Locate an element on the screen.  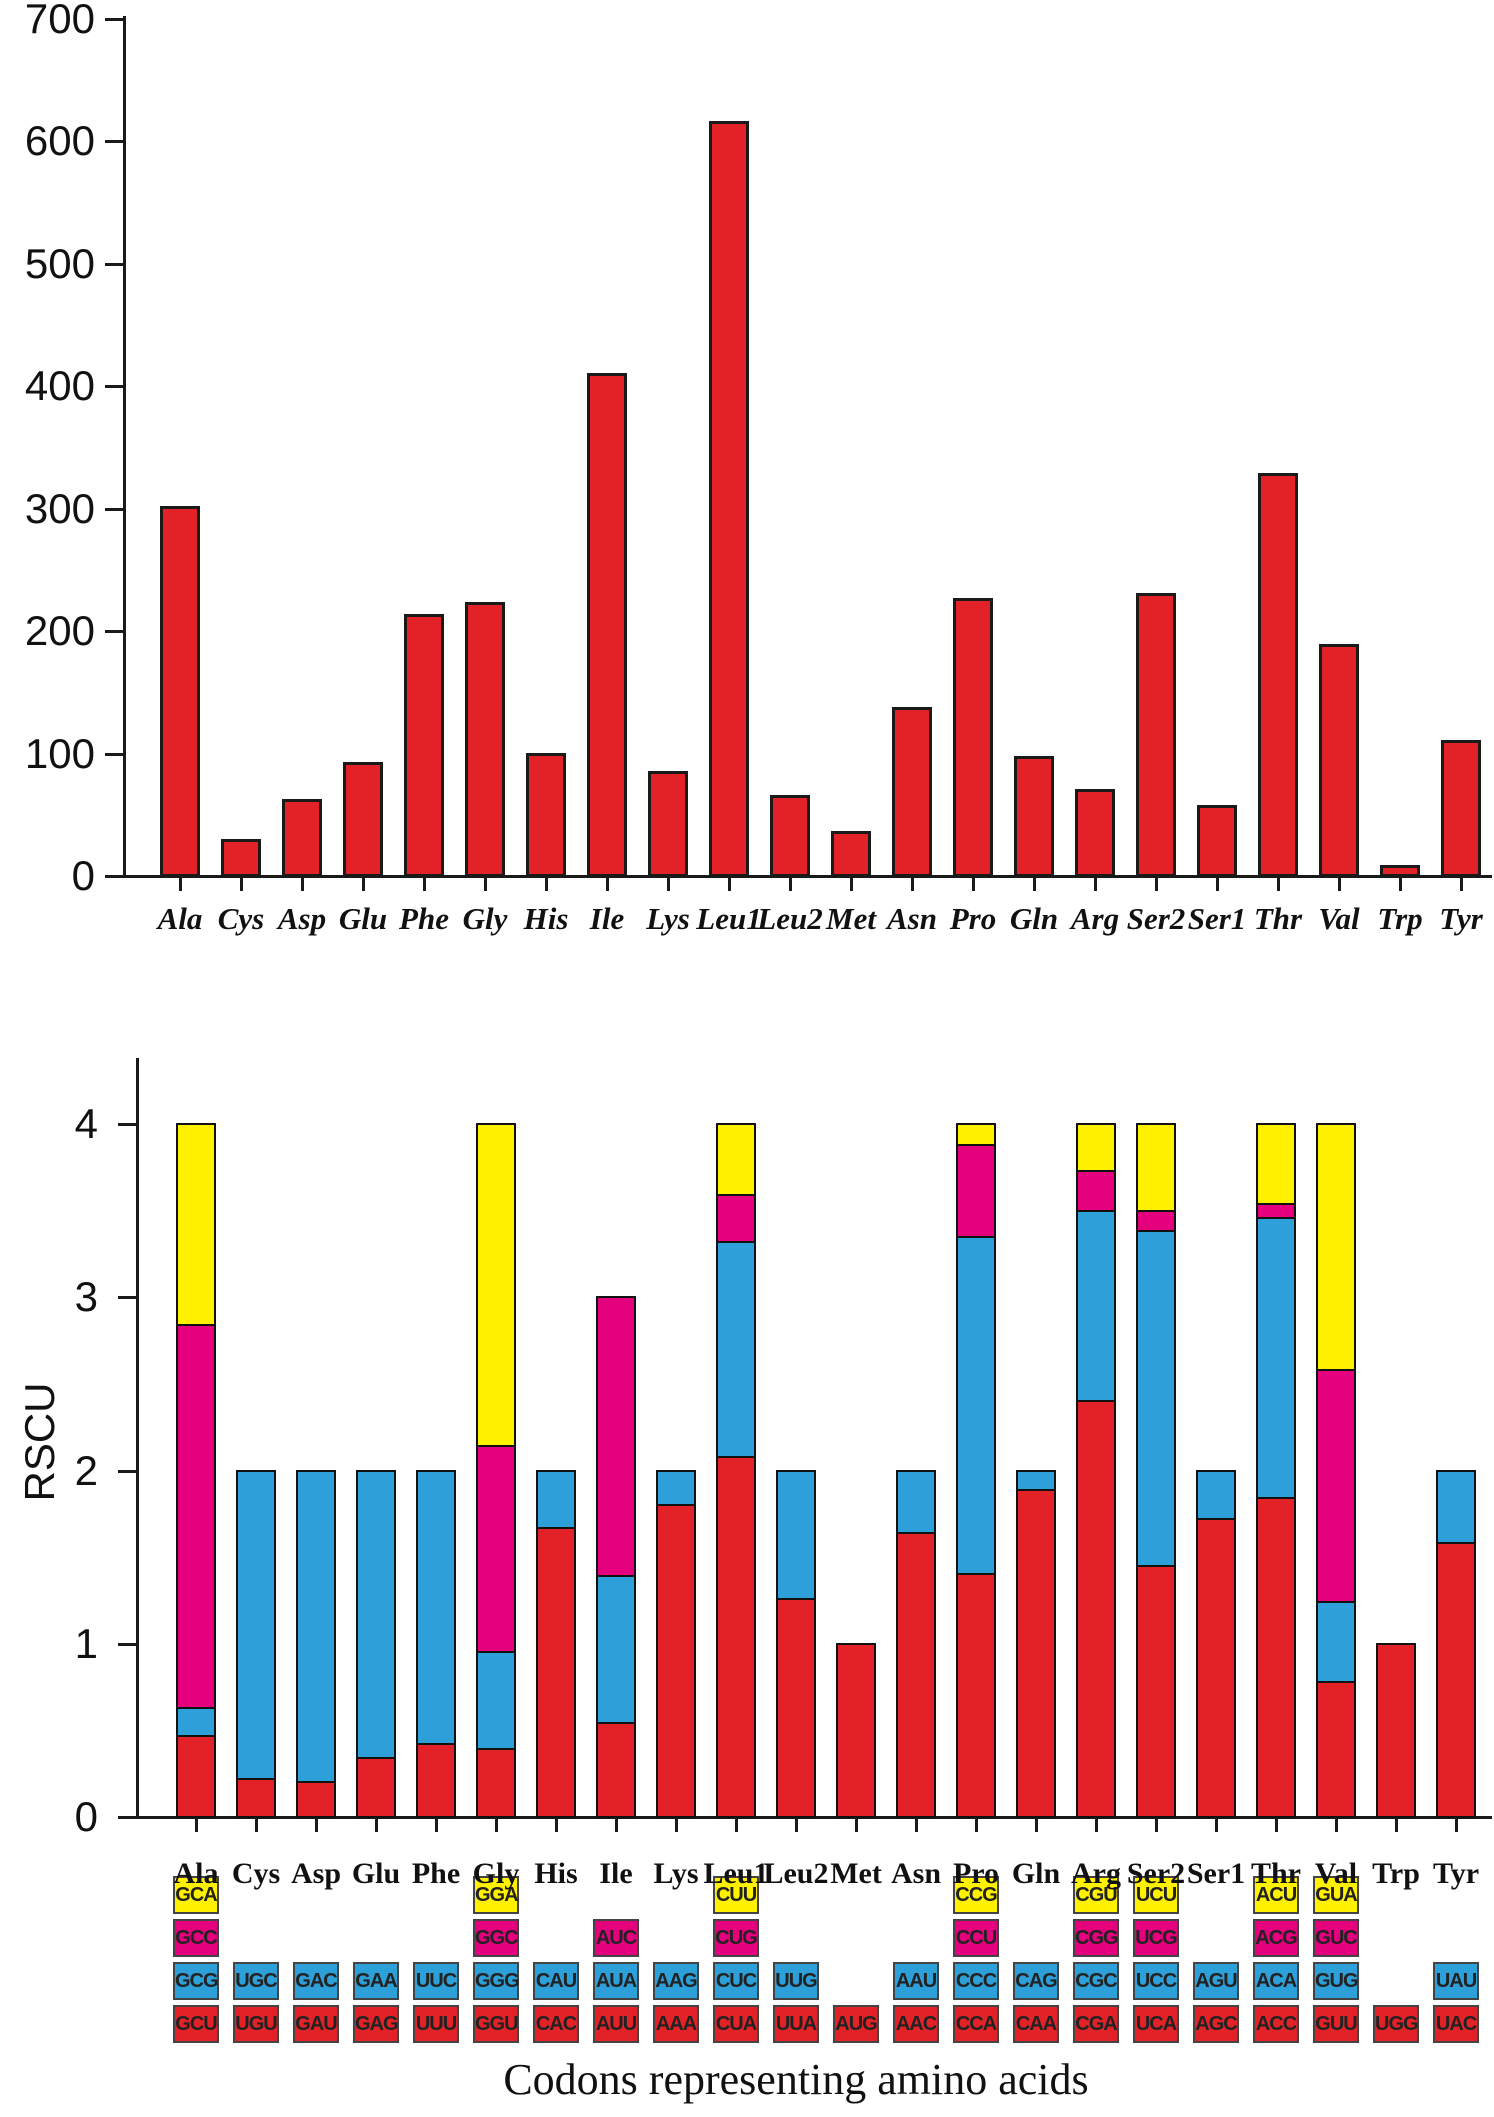
top-x-label-Tyr: Tyr is located at coordinates (1461, 918).